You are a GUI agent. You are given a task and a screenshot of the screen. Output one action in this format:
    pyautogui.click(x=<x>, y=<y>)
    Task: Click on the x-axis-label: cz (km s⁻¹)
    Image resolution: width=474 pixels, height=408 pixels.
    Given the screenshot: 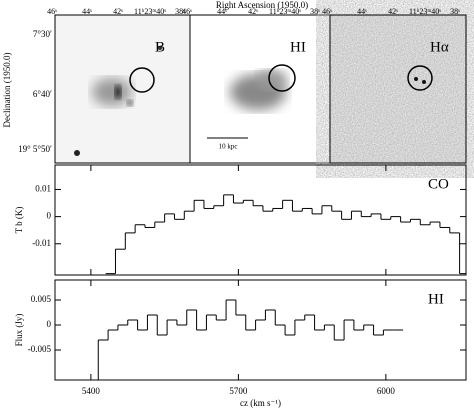 What is the action you would take?
    pyautogui.click(x=260, y=403)
    